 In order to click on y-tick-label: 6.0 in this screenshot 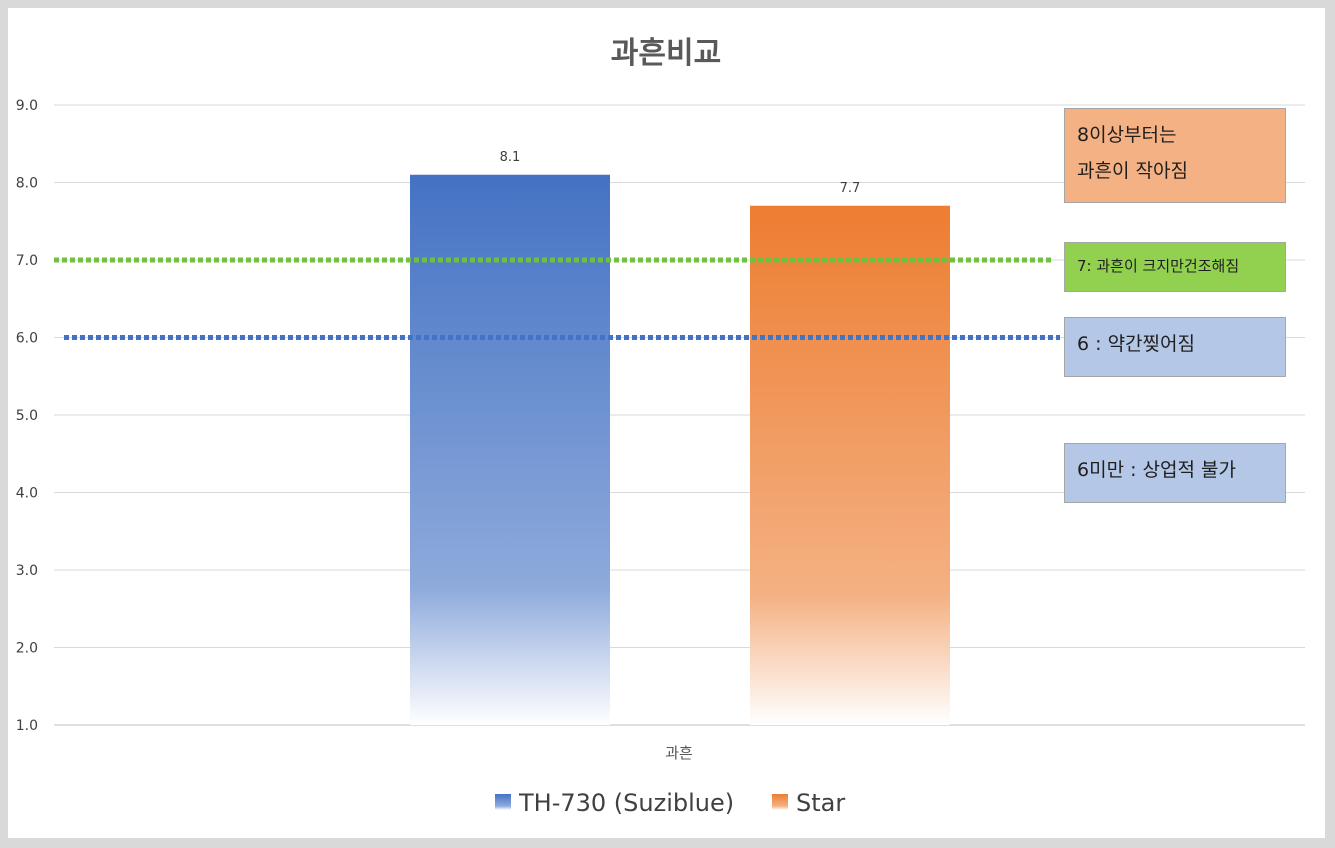, I will do `click(27, 339)`.